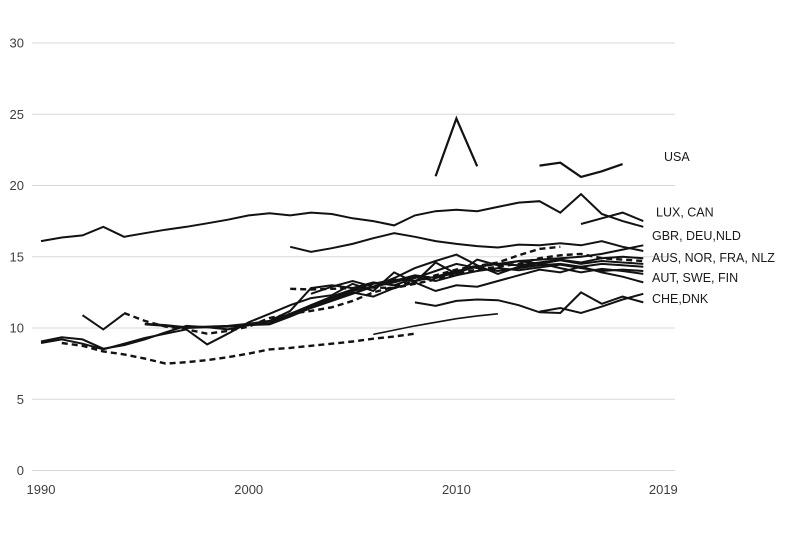  Describe the element at coordinates (20, 399) in the screenshot. I see `y-tick-label-5: 5` at that location.